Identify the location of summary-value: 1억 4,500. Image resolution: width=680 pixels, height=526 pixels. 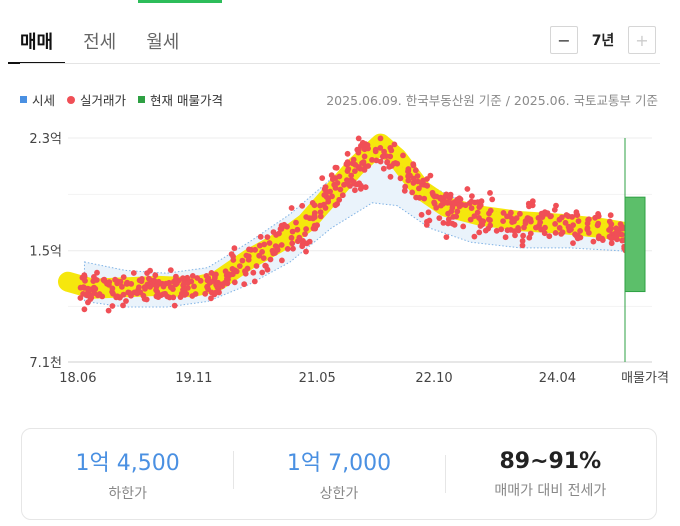
(127, 463).